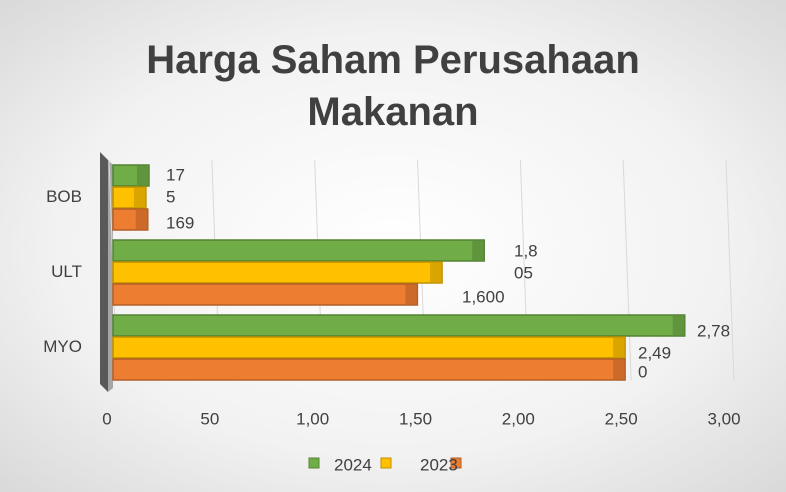 The height and width of the screenshot is (492, 786). What do you see at coordinates (104, 272) in the screenshot?
I see `wall` at bounding box center [104, 272].